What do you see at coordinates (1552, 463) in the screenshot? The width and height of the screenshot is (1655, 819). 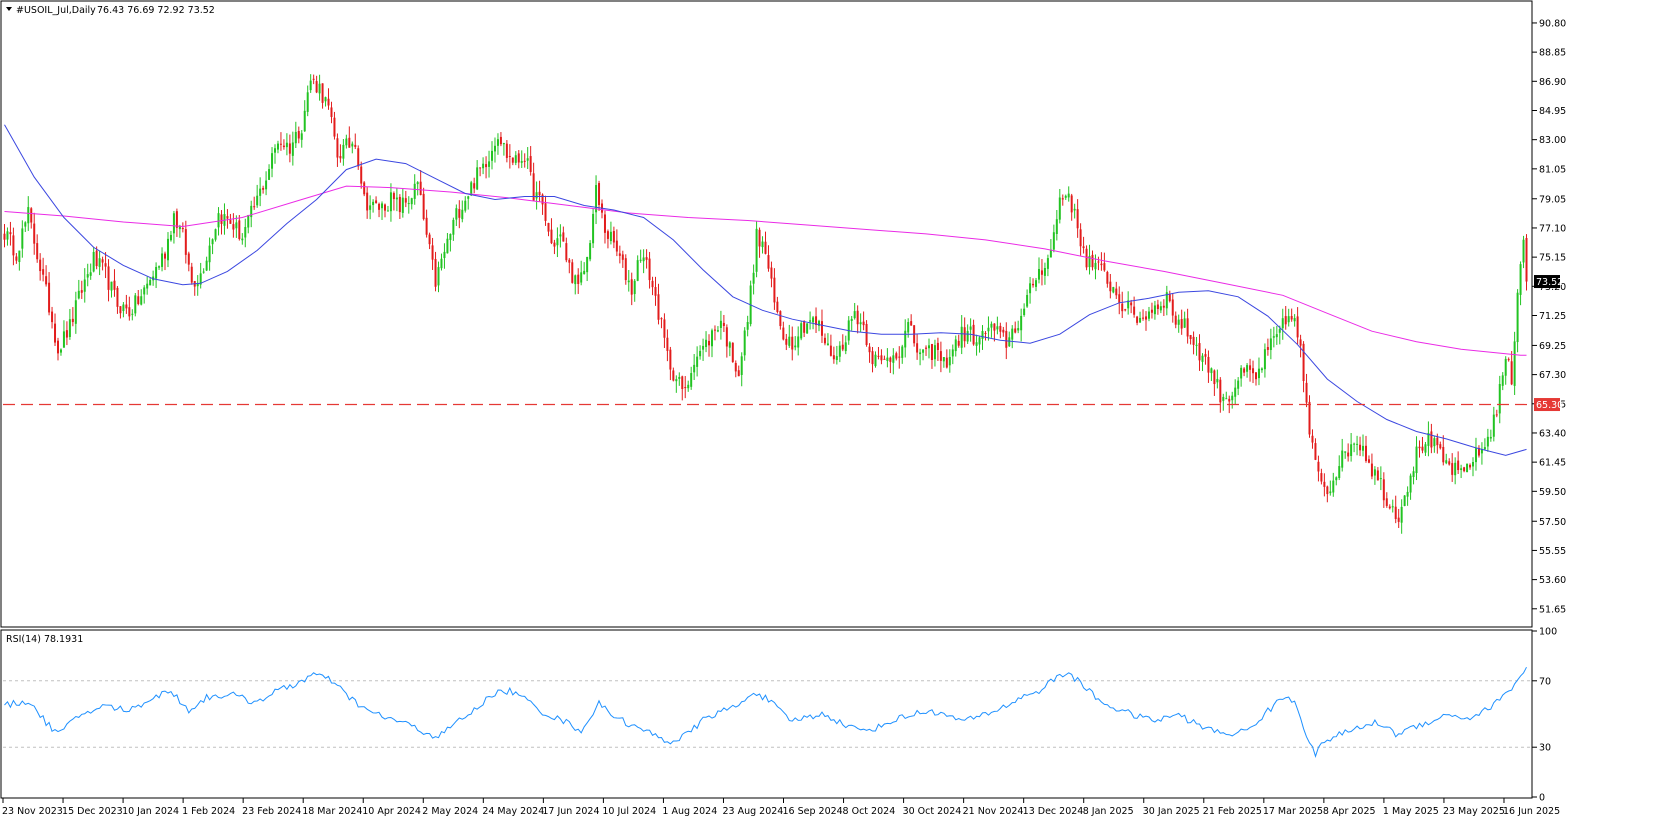 I see `price-tick-label: 61.45` at bounding box center [1552, 463].